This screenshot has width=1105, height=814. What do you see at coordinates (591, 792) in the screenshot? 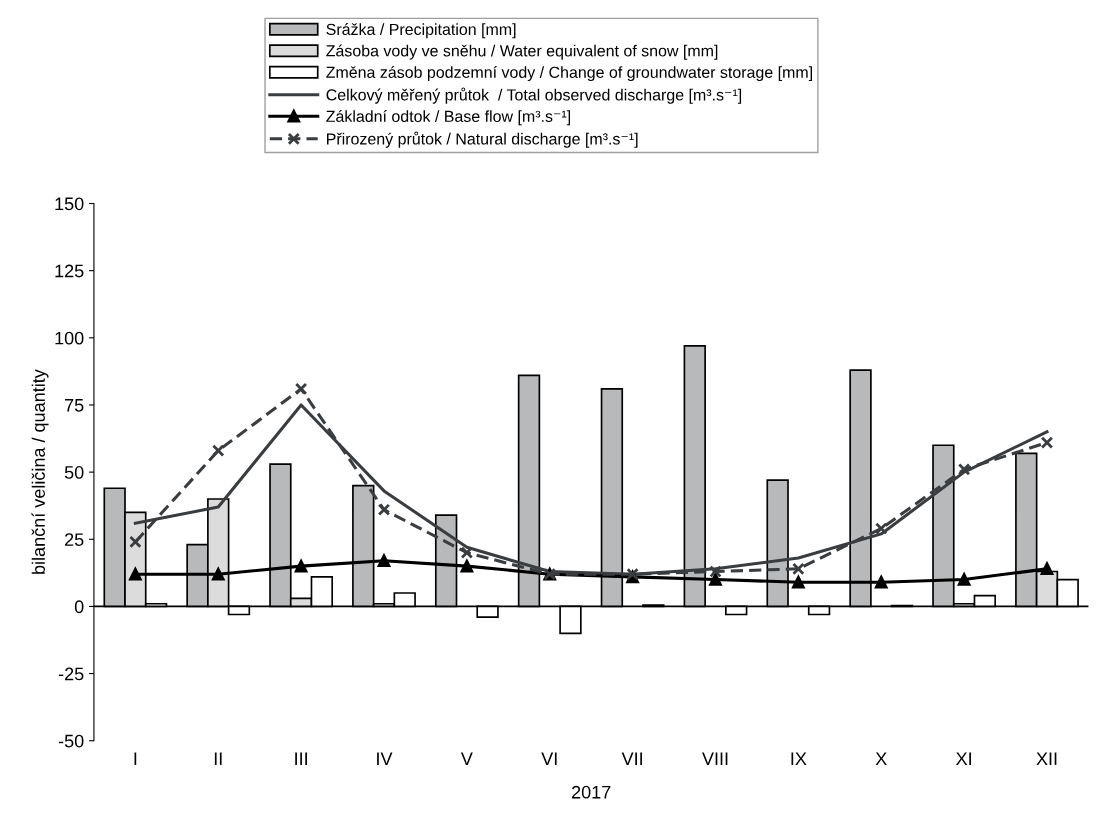
I see `x-axis-title: 2017` at bounding box center [591, 792].